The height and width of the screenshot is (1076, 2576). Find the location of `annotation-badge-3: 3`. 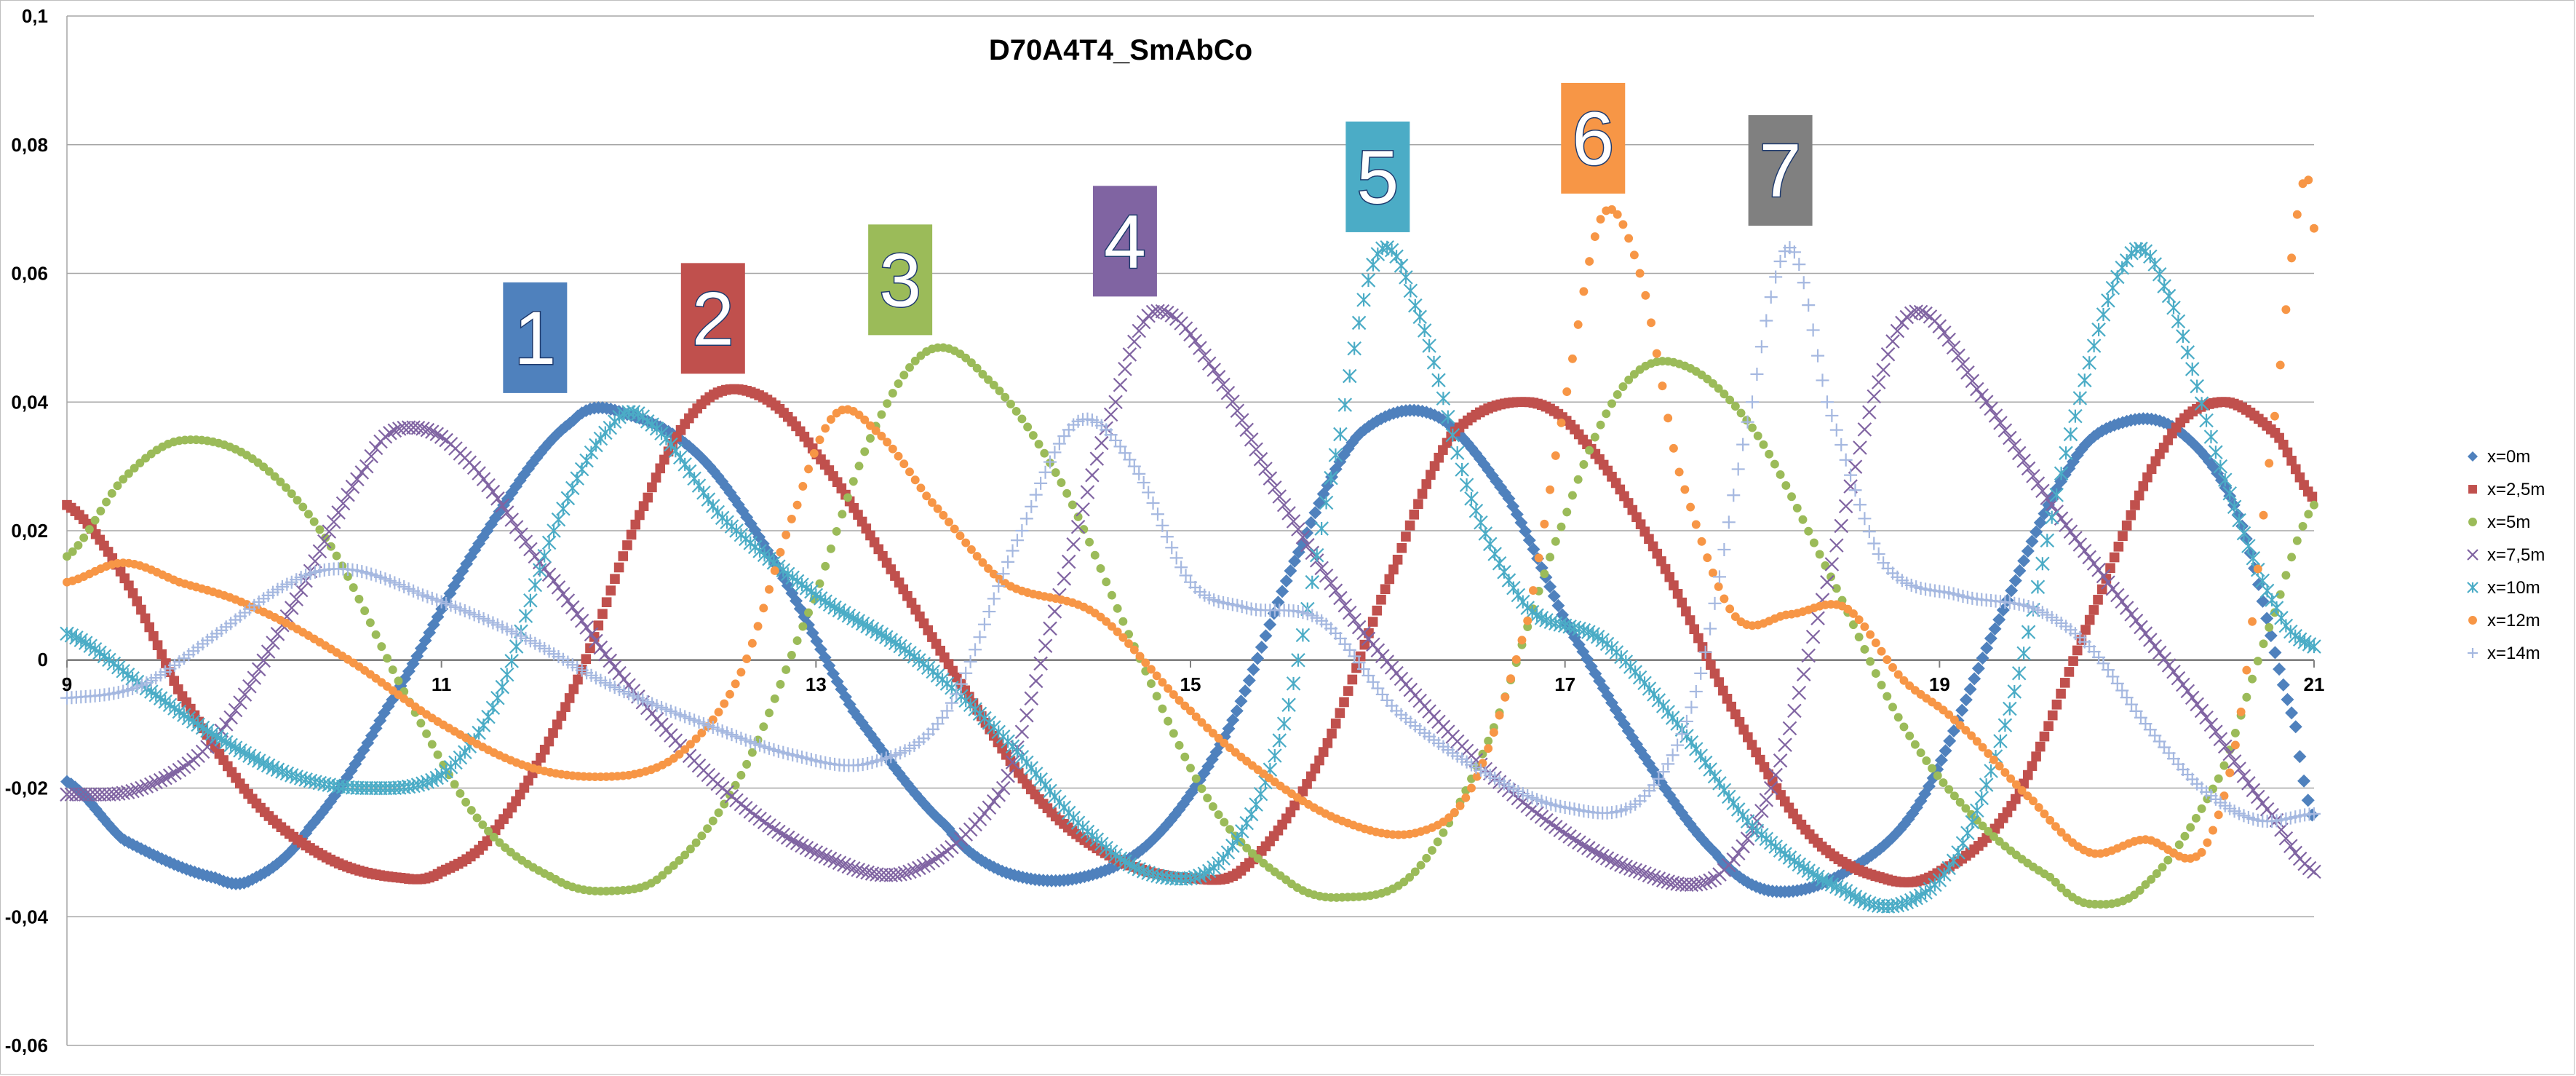

annotation-badge-3: 3 is located at coordinates (900, 280).